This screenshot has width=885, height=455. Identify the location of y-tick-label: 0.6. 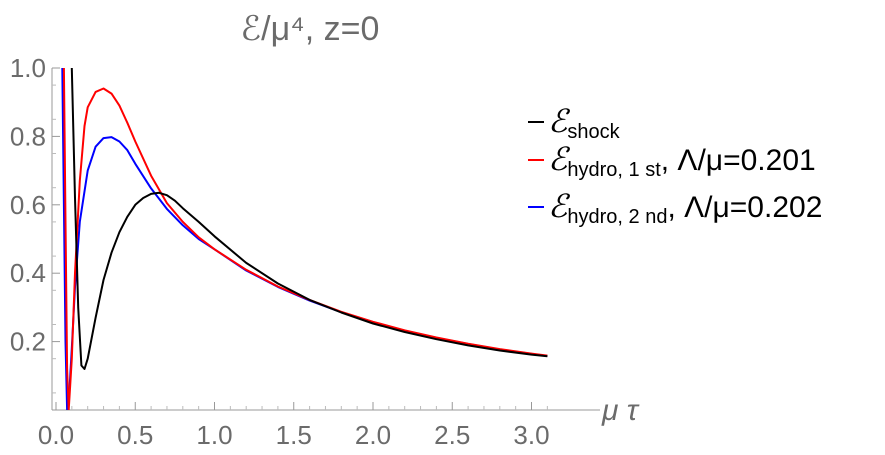
(28, 205).